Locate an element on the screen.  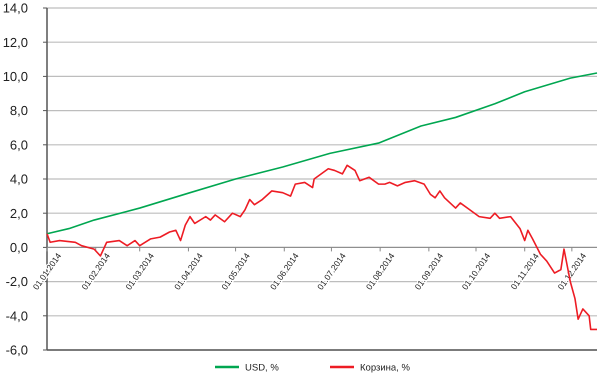
legend-label: Корзина, % is located at coordinates (385, 368).